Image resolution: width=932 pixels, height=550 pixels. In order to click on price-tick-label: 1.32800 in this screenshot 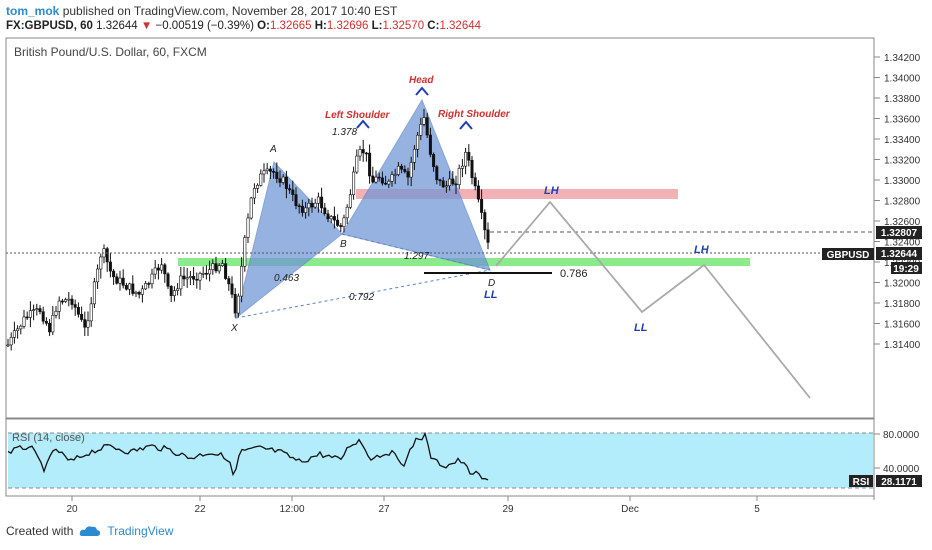, I will do `click(902, 202)`.